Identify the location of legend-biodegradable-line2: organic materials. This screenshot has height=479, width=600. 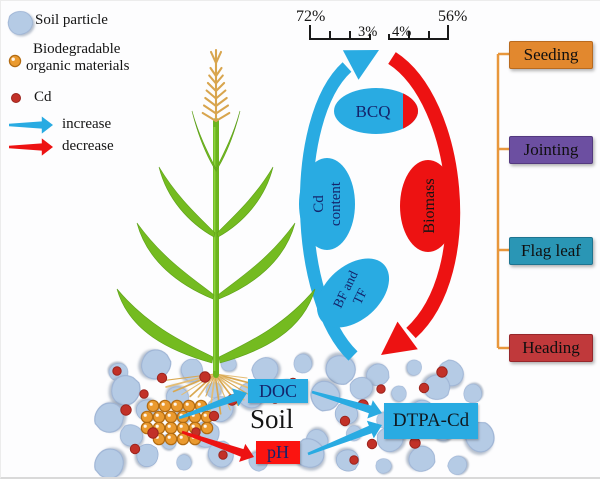
(78, 66).